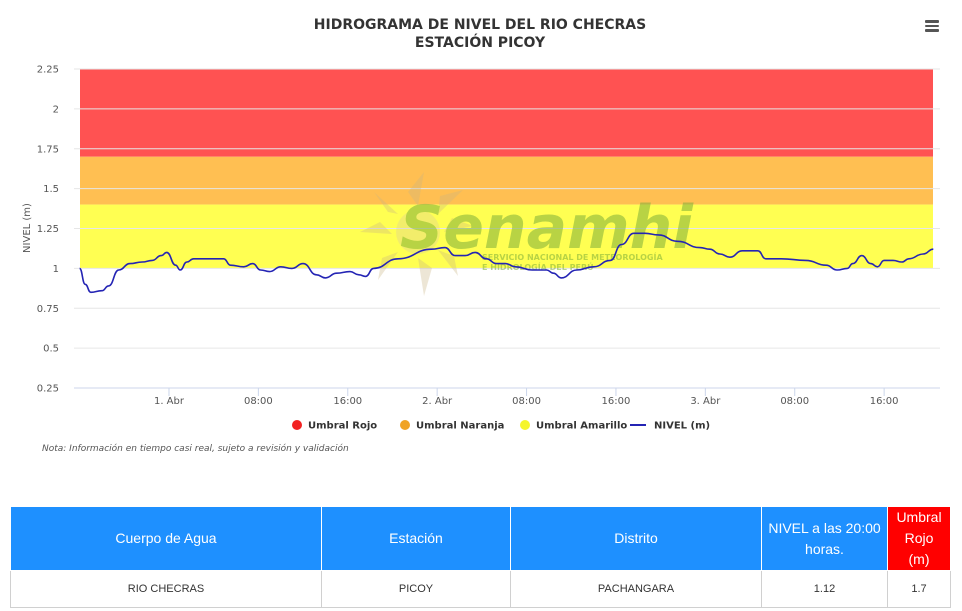  Describe the element at coordinates (342, 426) in the screenshot. I see `legend-label: Umbral Rojo` at that location.